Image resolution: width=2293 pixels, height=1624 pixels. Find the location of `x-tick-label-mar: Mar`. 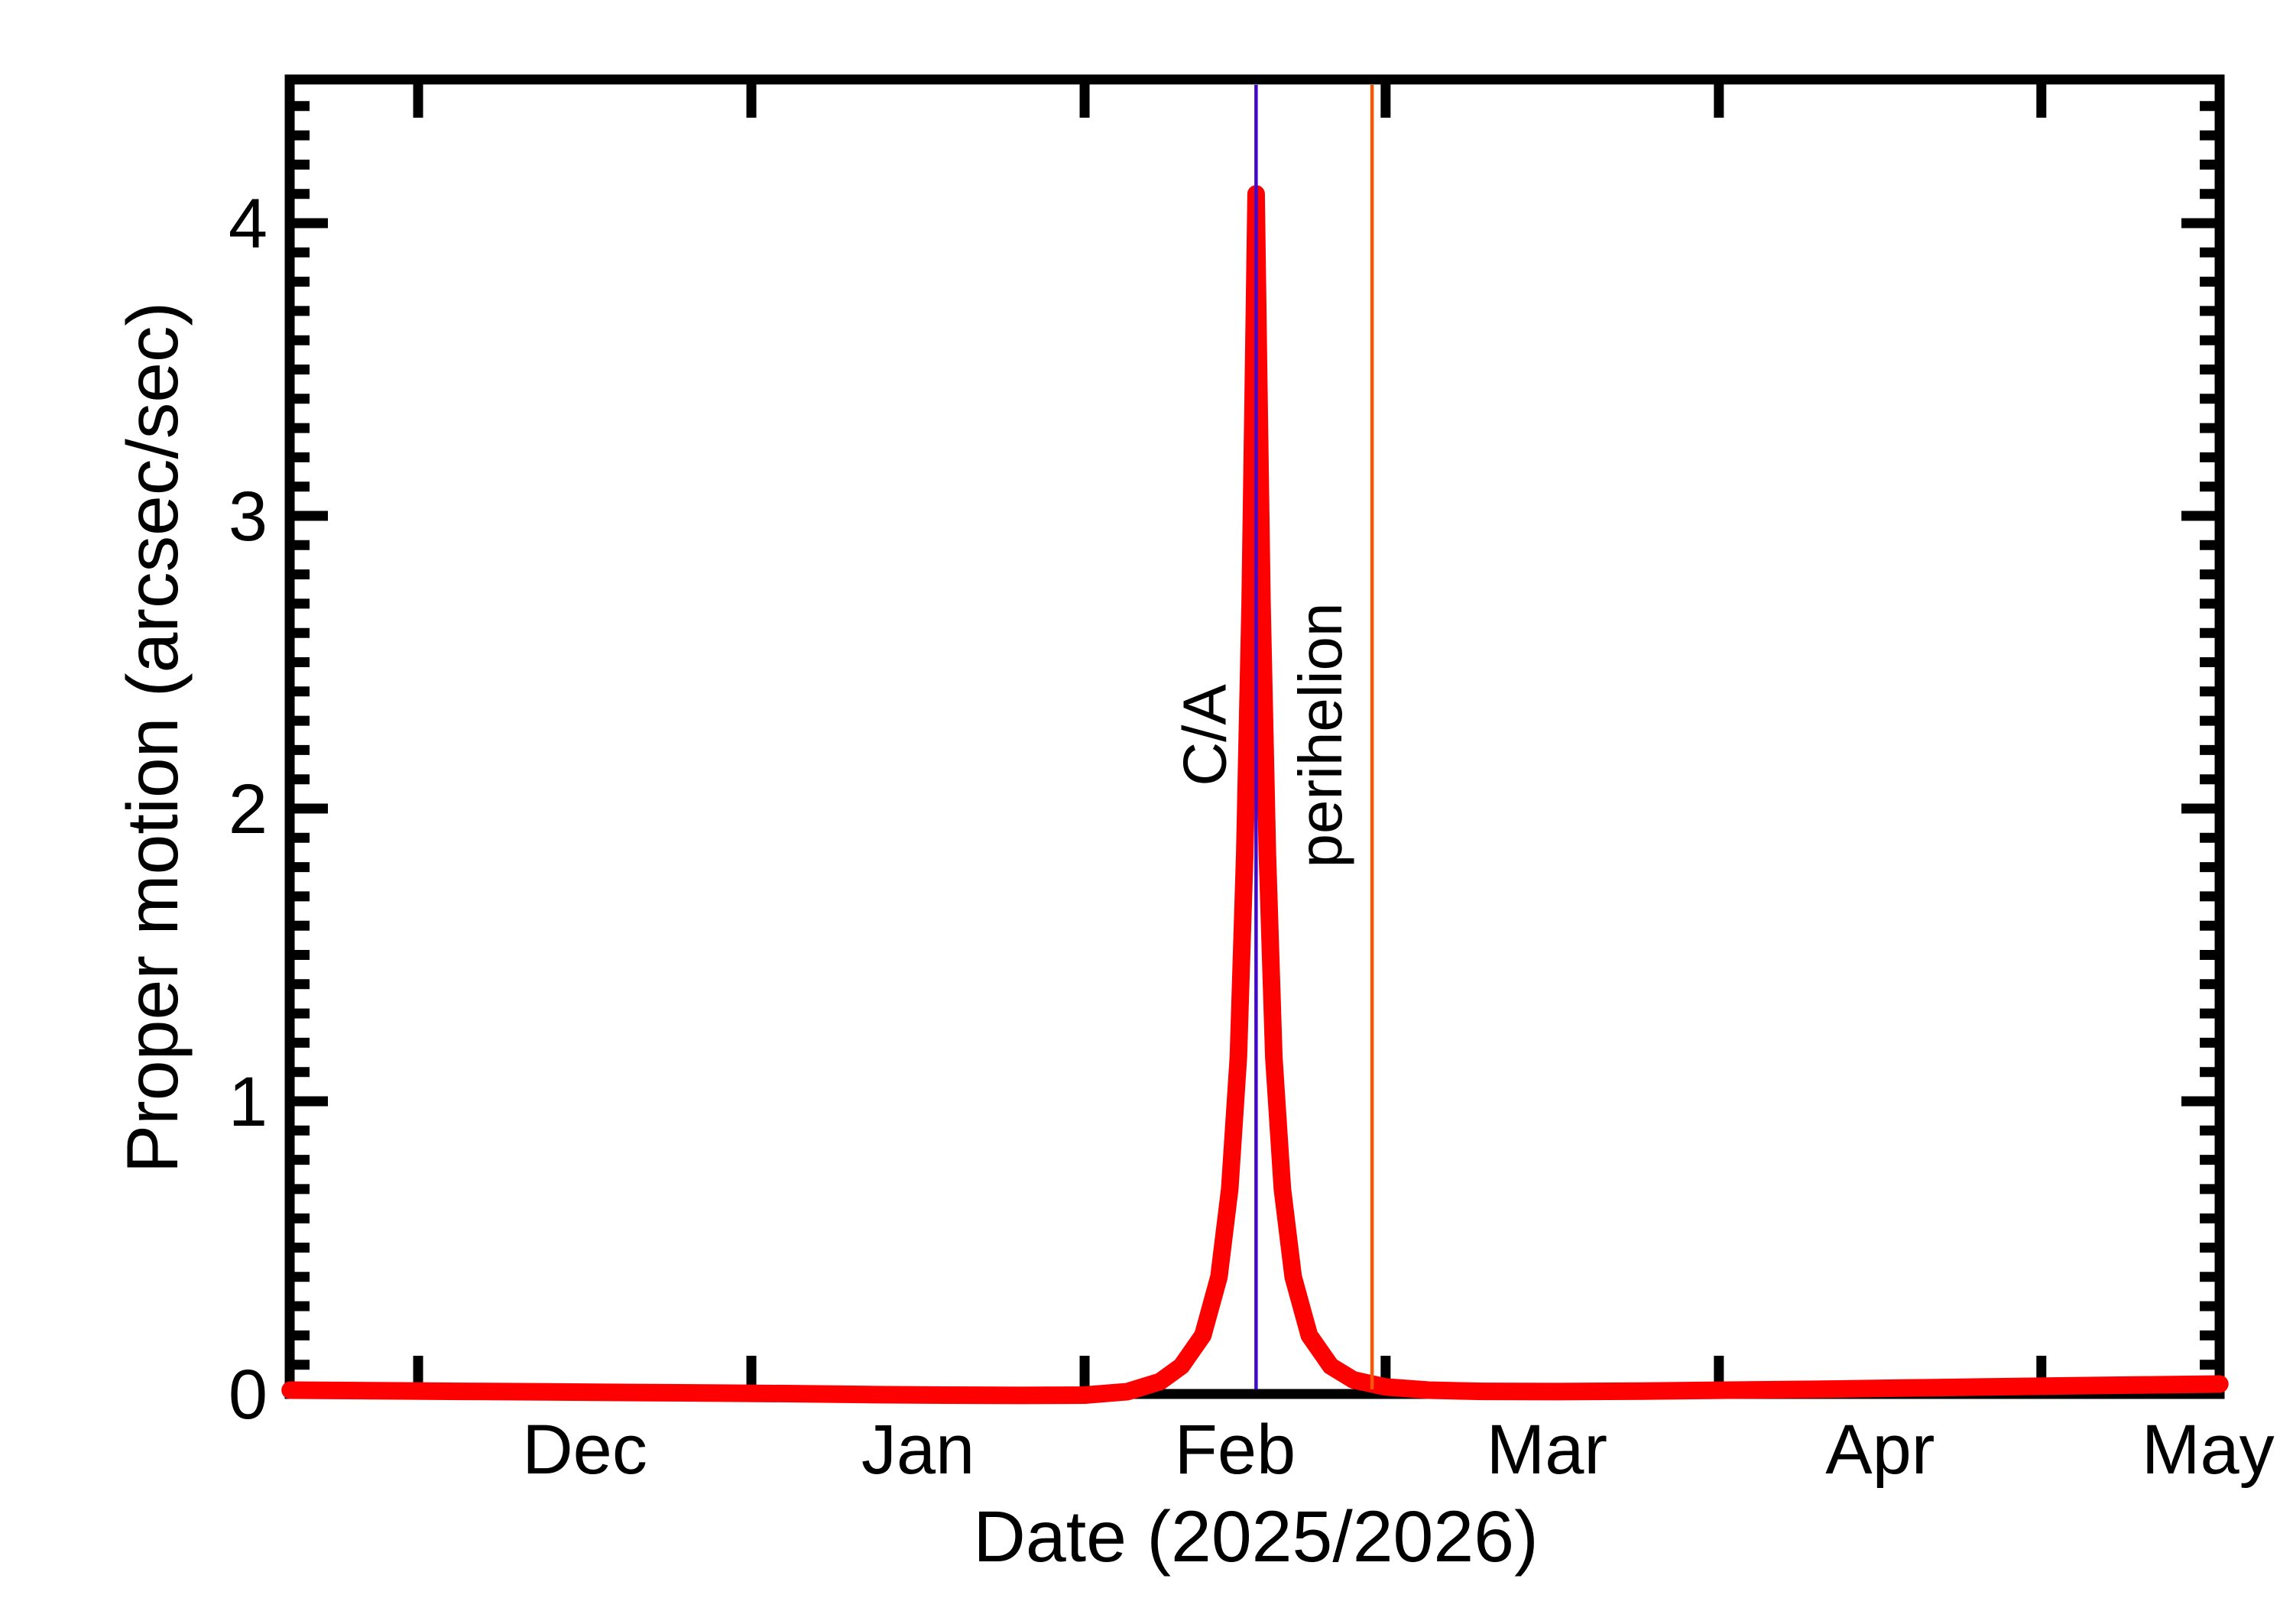

x-tick-label-mar: Mar is located at coordinates (1547, 1450).